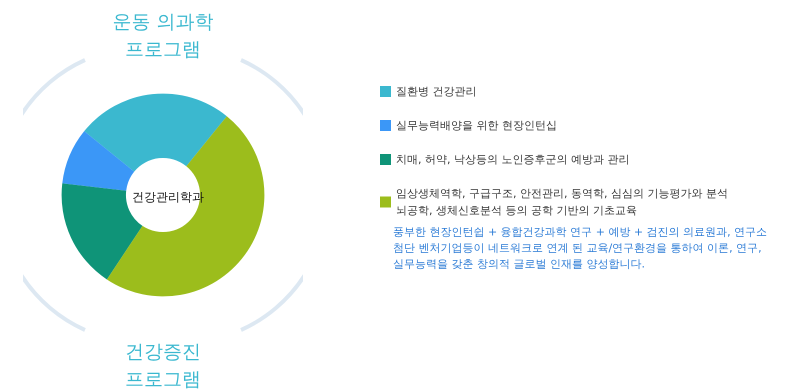 This screenshot has width=794, height=390. Describe the element at coordinates (163, 35) in the screenshot. I see `text: 운동 의과학 프로그램` at that location.